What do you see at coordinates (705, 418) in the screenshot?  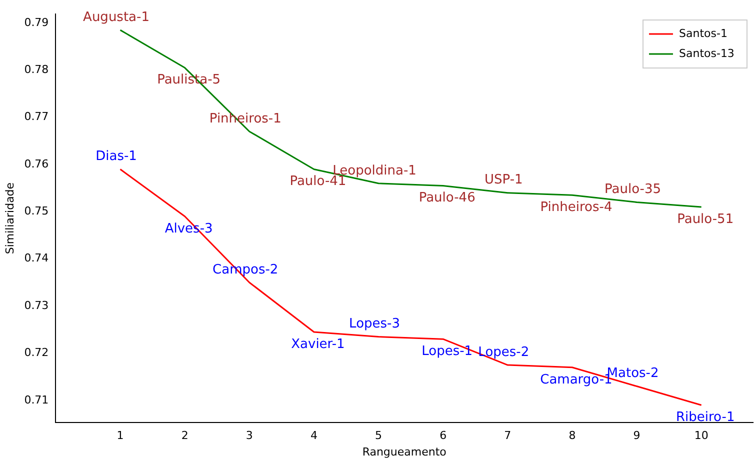 I see `annotation: Ribeiro-1` at bounding box center [705, 418].